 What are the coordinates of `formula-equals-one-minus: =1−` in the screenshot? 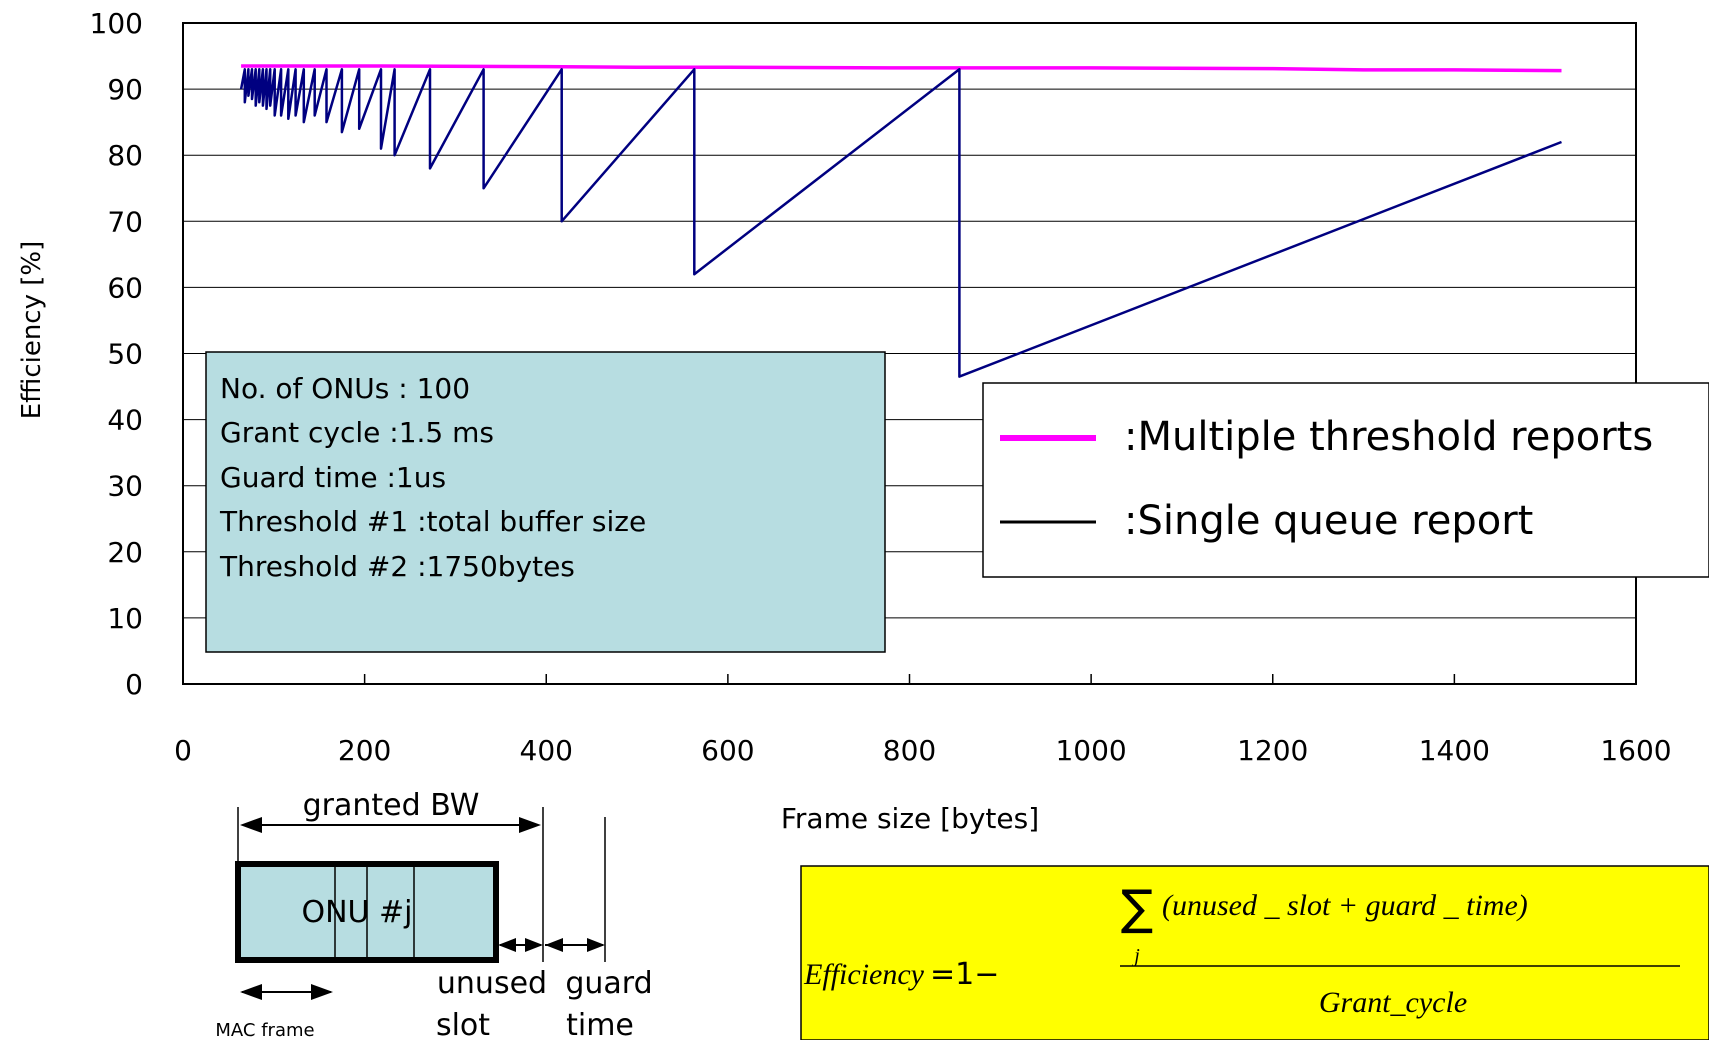 It's located at (964, 974).